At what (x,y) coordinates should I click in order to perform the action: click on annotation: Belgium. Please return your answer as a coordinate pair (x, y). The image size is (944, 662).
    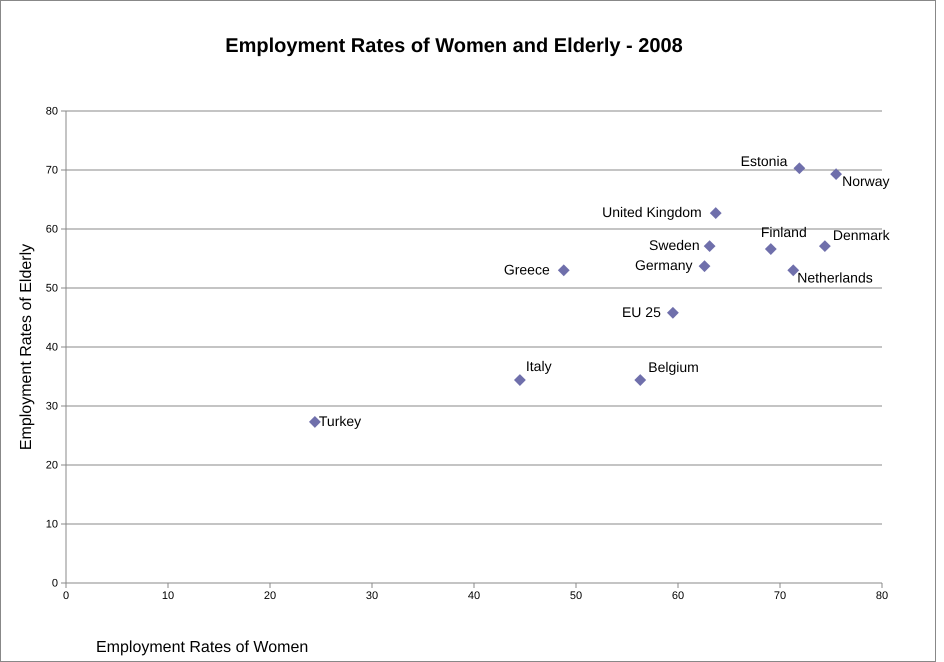
    Looking at the image, I should click on (673, 367).